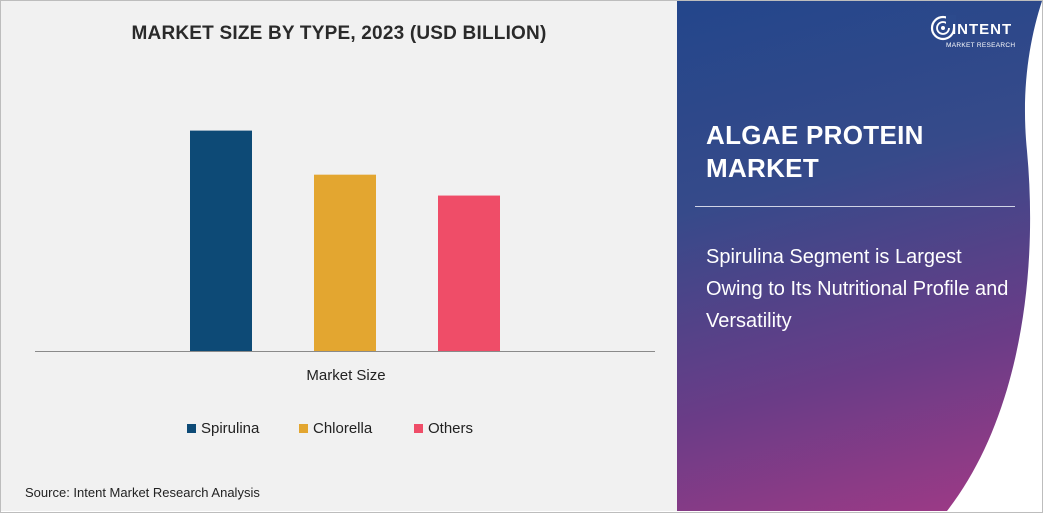 The width and height of the screenshot is (1043, 513). I want to click on bar-others, so click(469, 273).